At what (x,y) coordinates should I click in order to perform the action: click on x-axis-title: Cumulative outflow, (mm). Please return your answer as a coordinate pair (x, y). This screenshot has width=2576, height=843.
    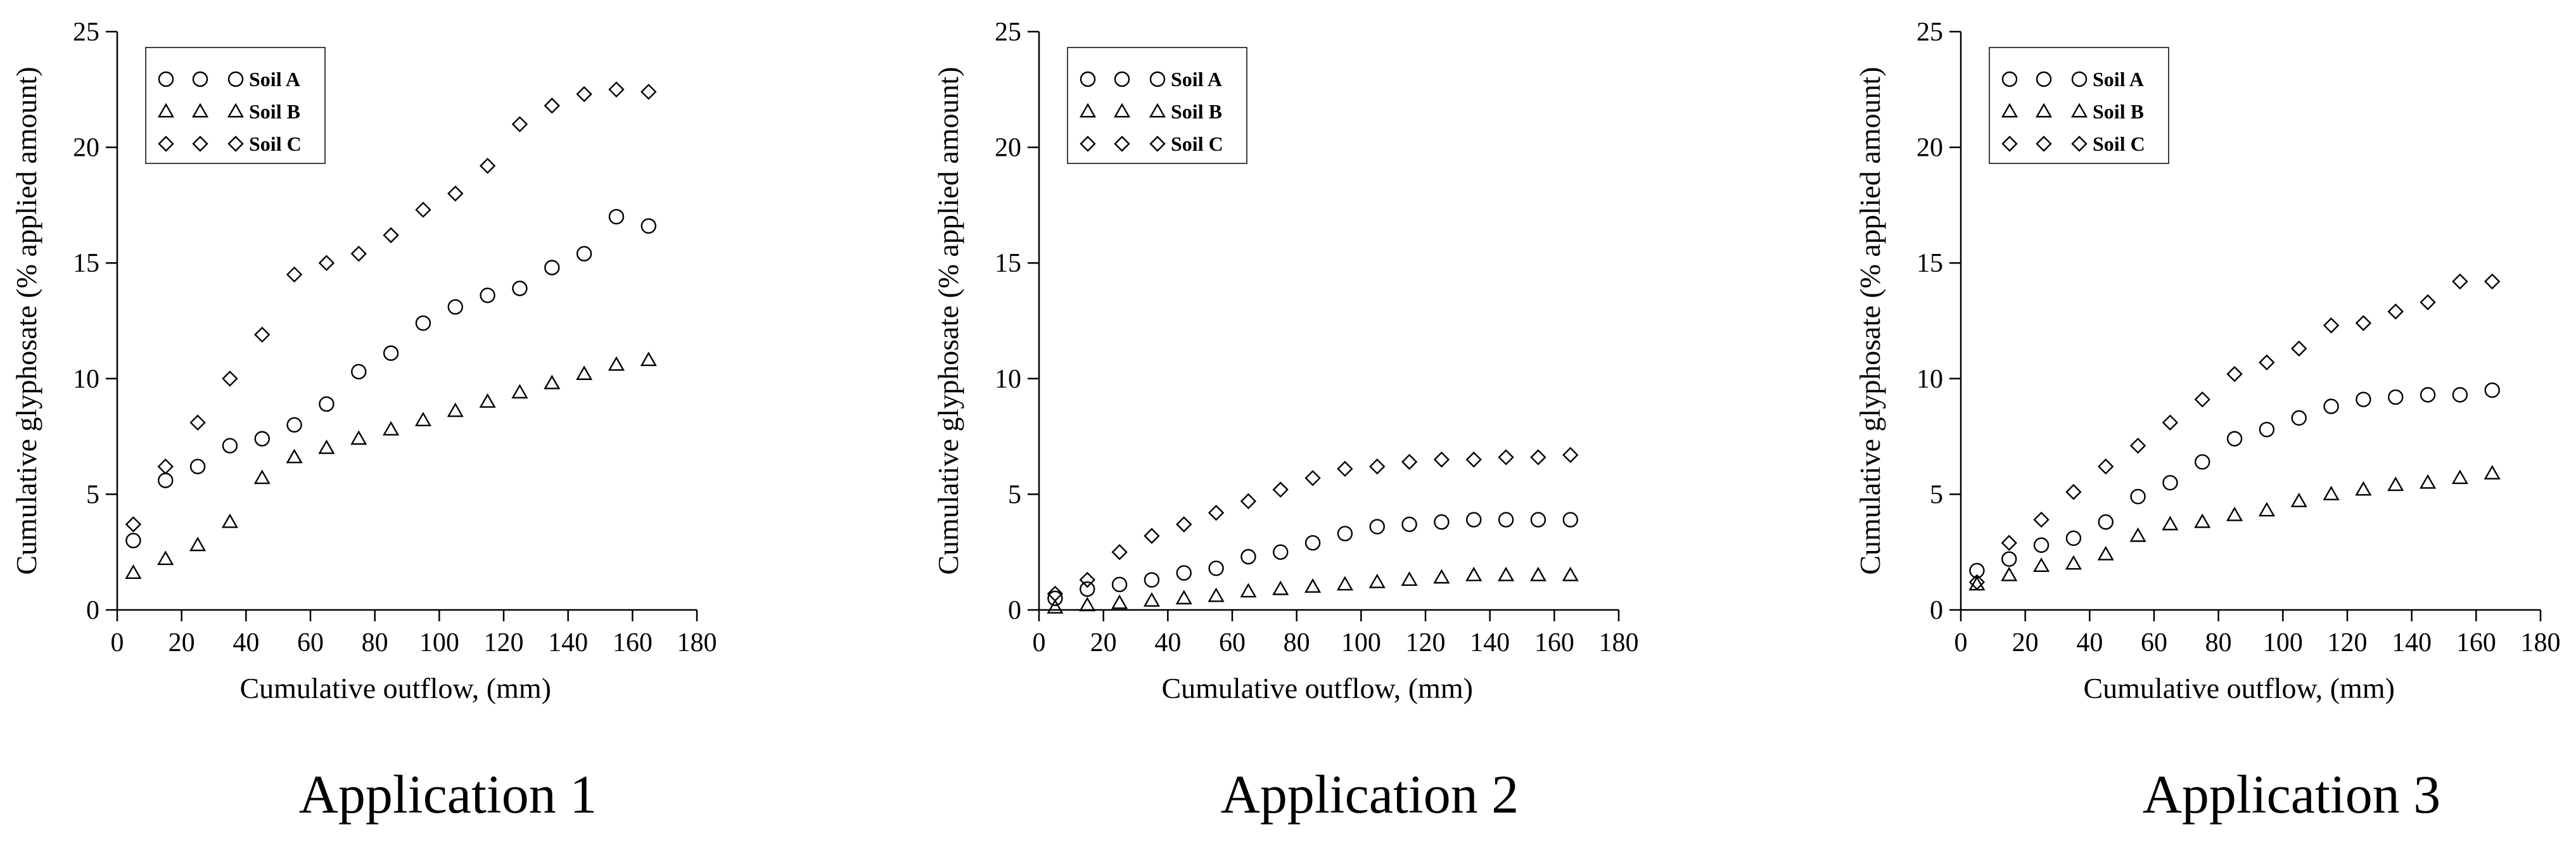
    Looking at the image, I should click on (2238, 688).